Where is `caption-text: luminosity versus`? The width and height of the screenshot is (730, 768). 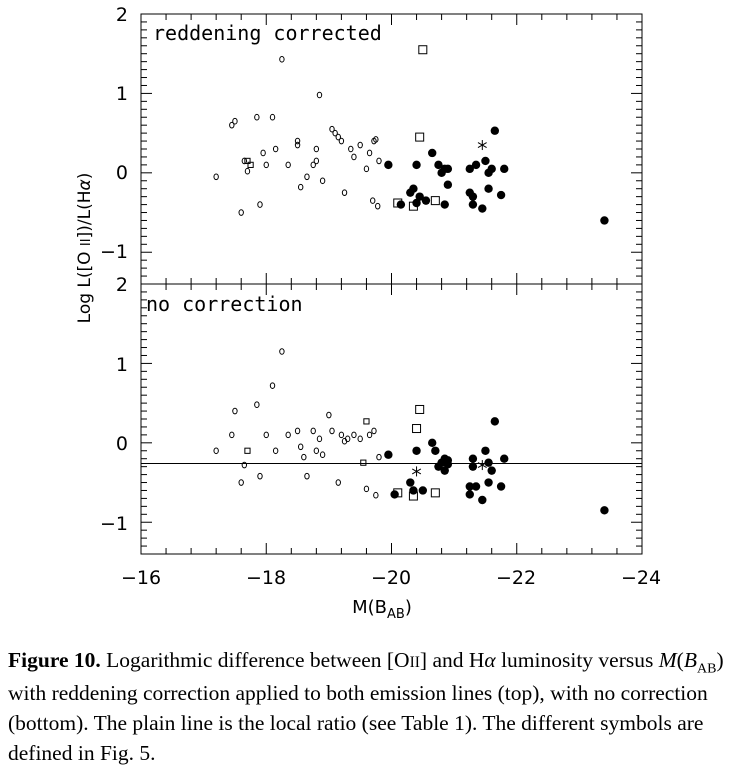 caption-text: luminosity versus is located at coordinates (577, 660).